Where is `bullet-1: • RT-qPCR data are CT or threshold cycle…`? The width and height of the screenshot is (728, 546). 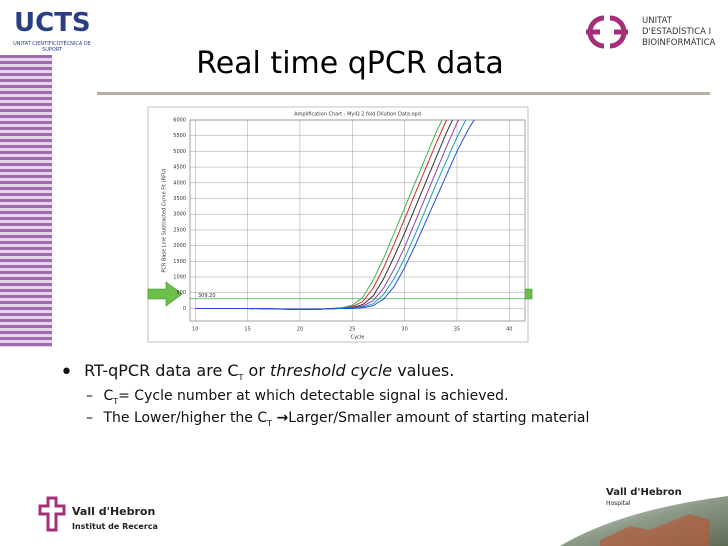
bullet-1: • RT-qPCR data are CT or threshold cycle… is located at coordinates (257, 372).